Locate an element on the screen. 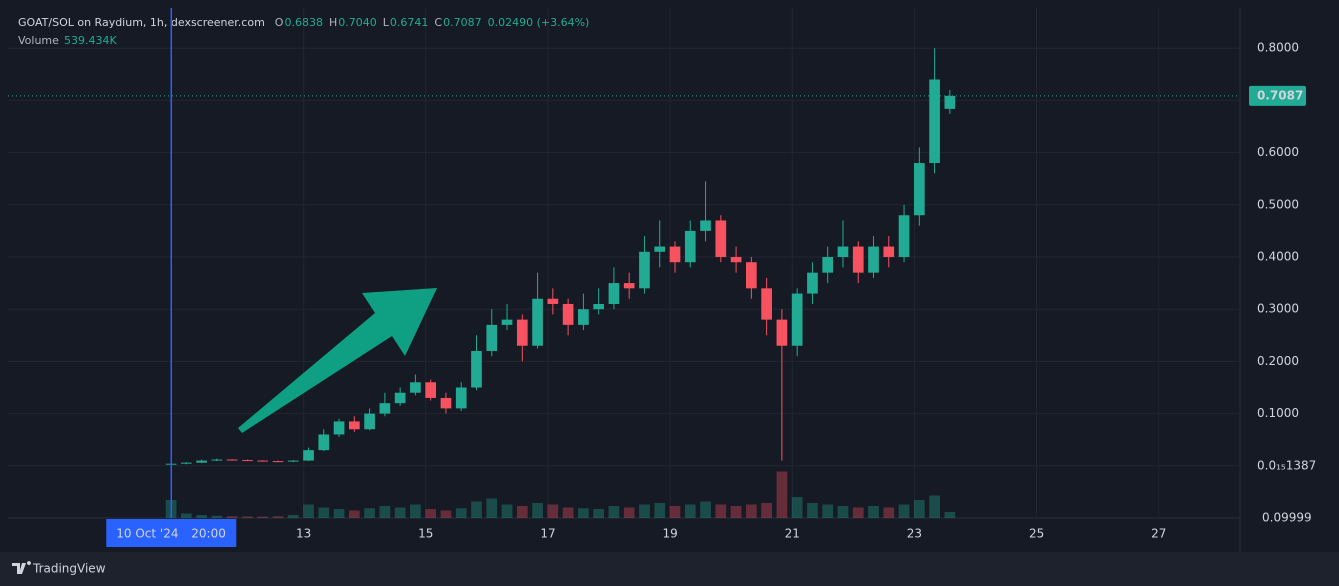 The height and width of the screenshot is (586, 1339). crosshair-time: 20:00 is located at coordinates (208, 534).